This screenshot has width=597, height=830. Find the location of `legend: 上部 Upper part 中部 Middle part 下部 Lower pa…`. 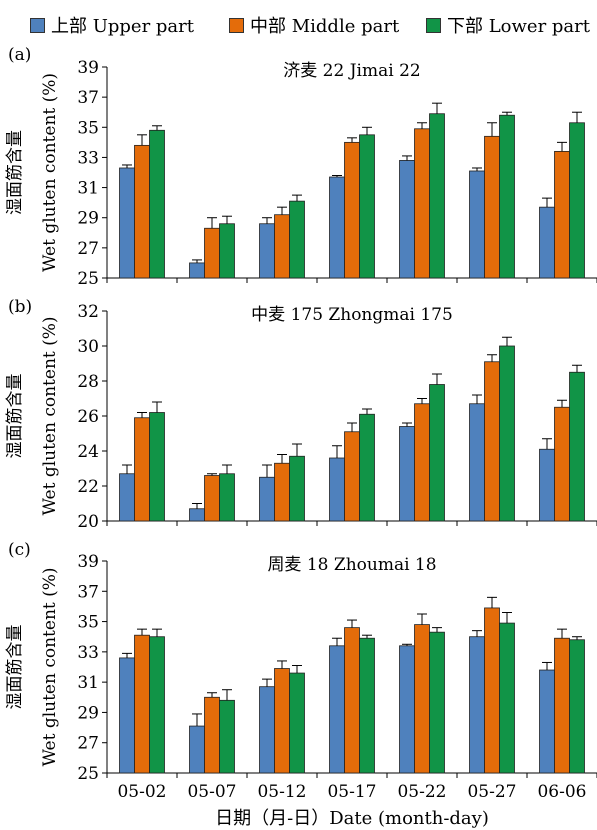

legend: 上部 Upper part 中部 Middle part 下部 Lower pa… is located at coordinates (298, 22).